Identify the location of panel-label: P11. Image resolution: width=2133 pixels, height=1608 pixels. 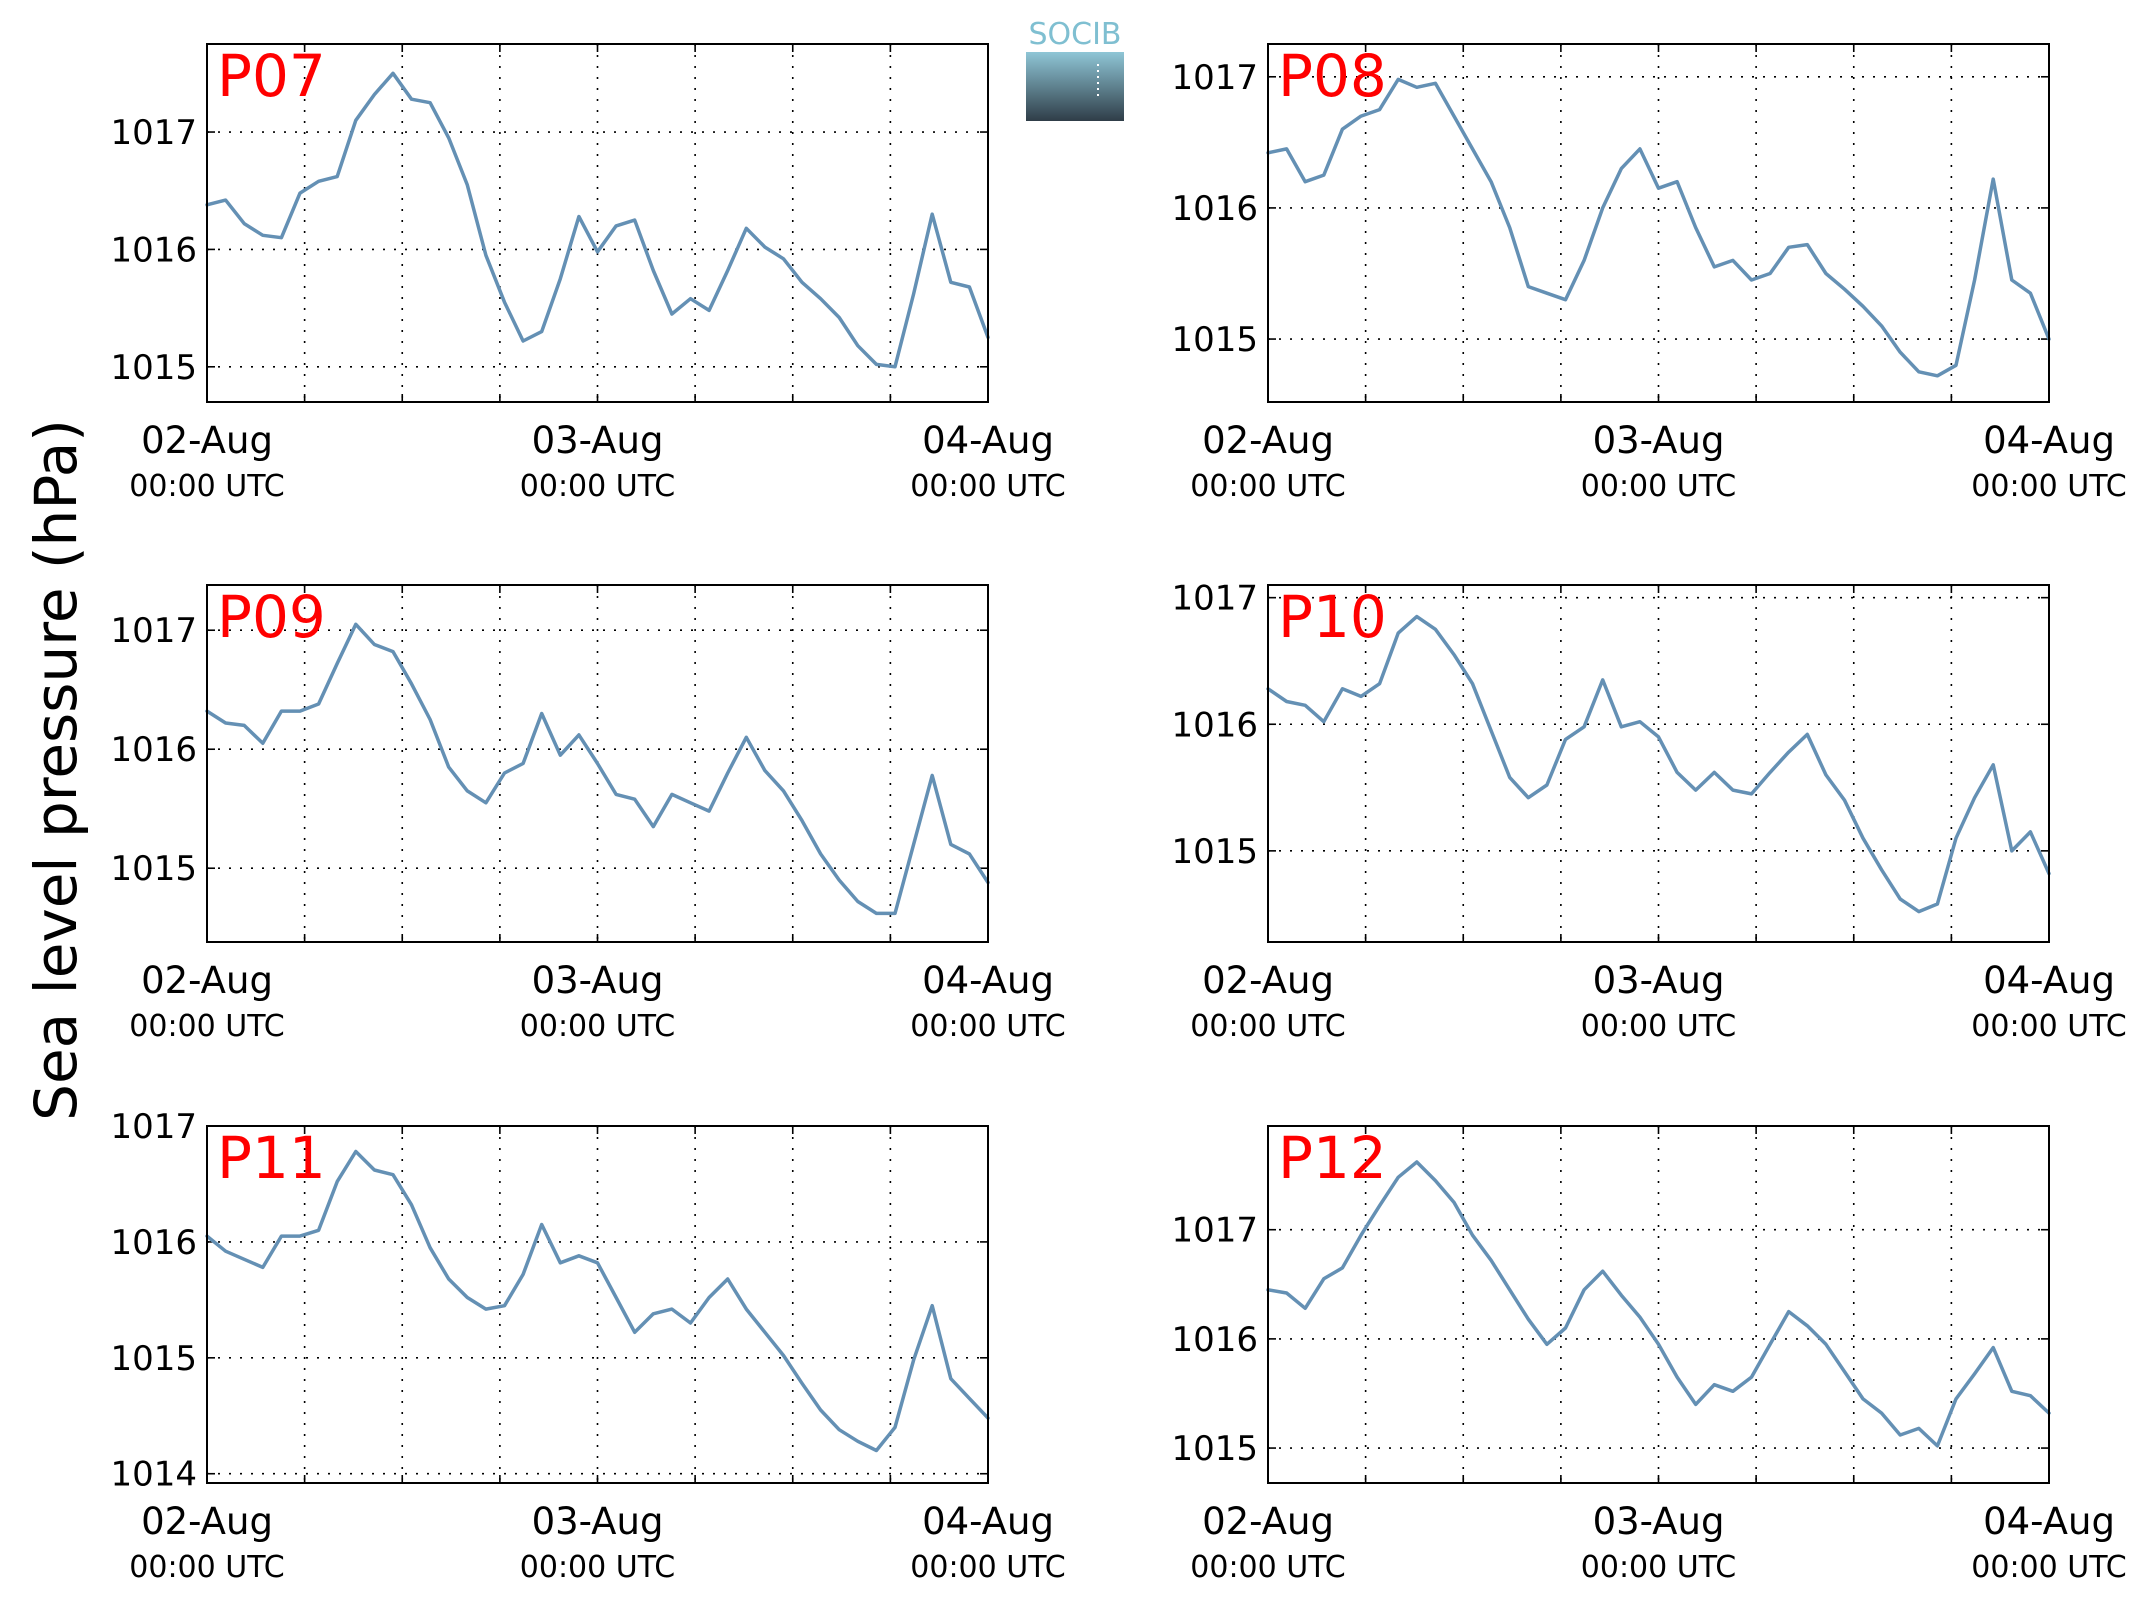
(271, 1158).